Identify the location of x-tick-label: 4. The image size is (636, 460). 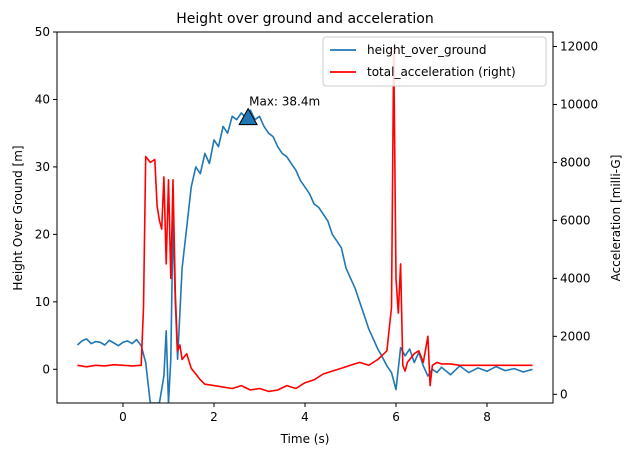
(305, 417).